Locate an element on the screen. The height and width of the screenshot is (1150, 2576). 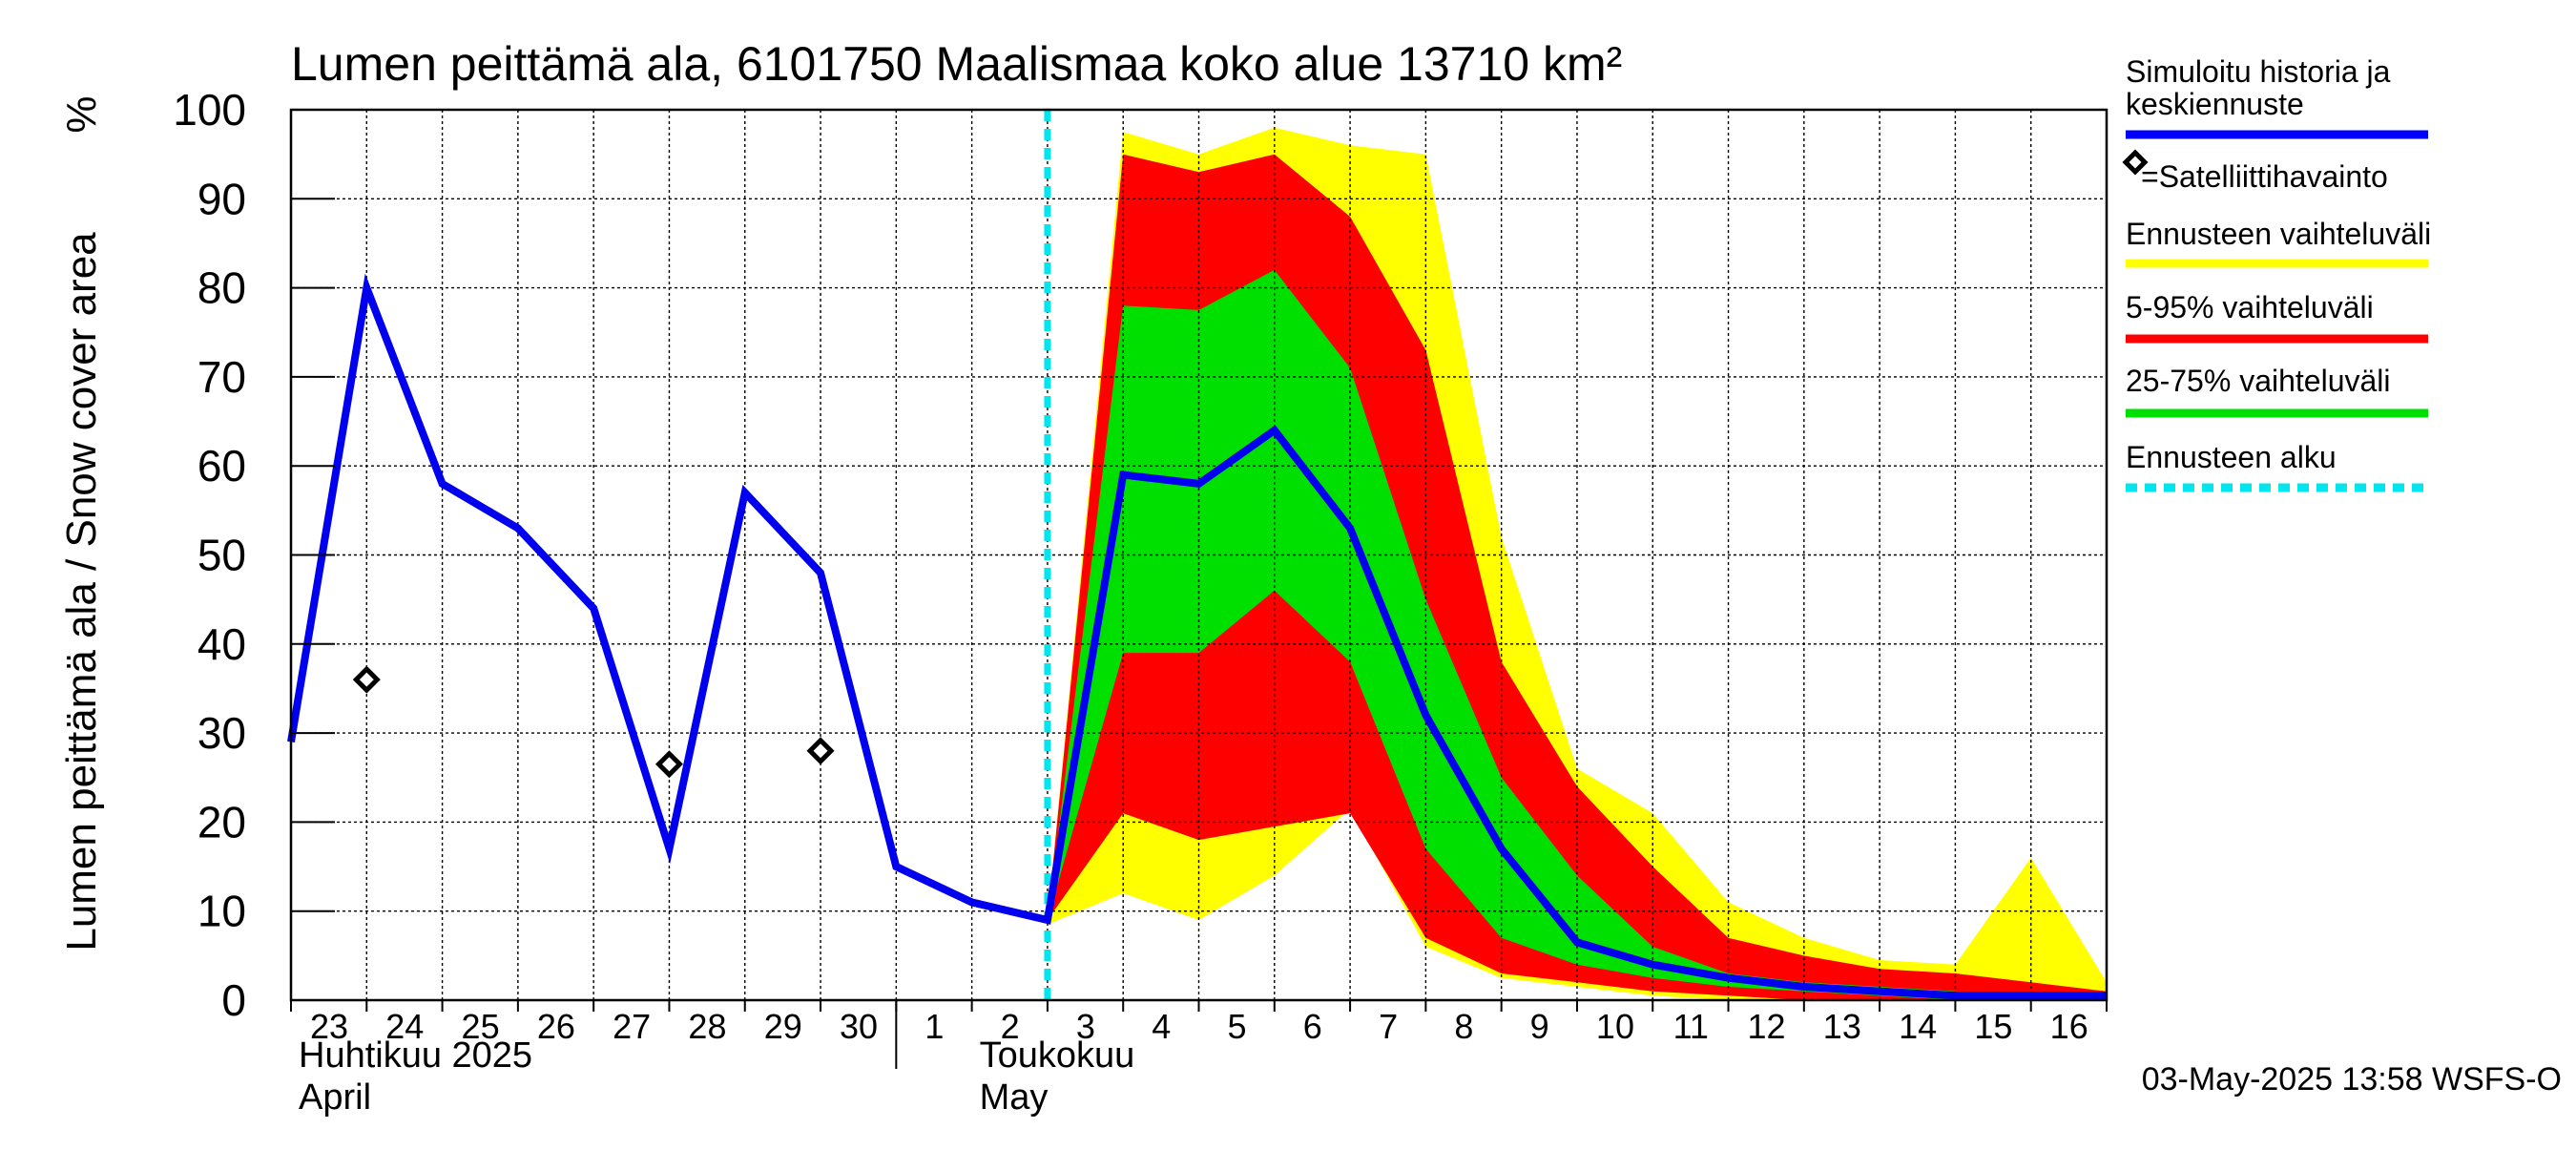
x-tick-label: 3 is located at coordinates (1085, 1026).